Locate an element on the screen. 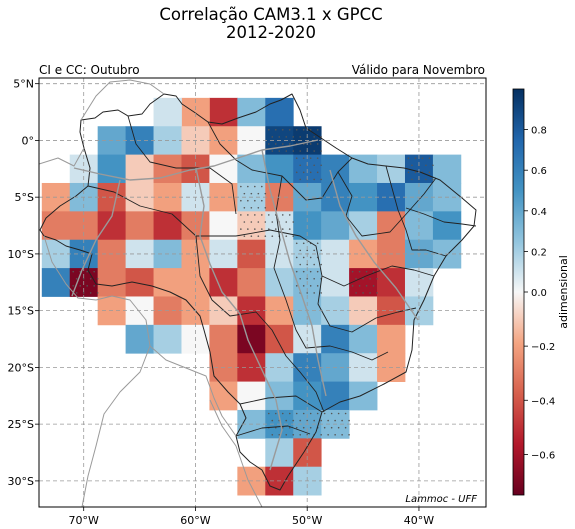  lon-tick-label: 50°W is located at coordinates (307, 520).